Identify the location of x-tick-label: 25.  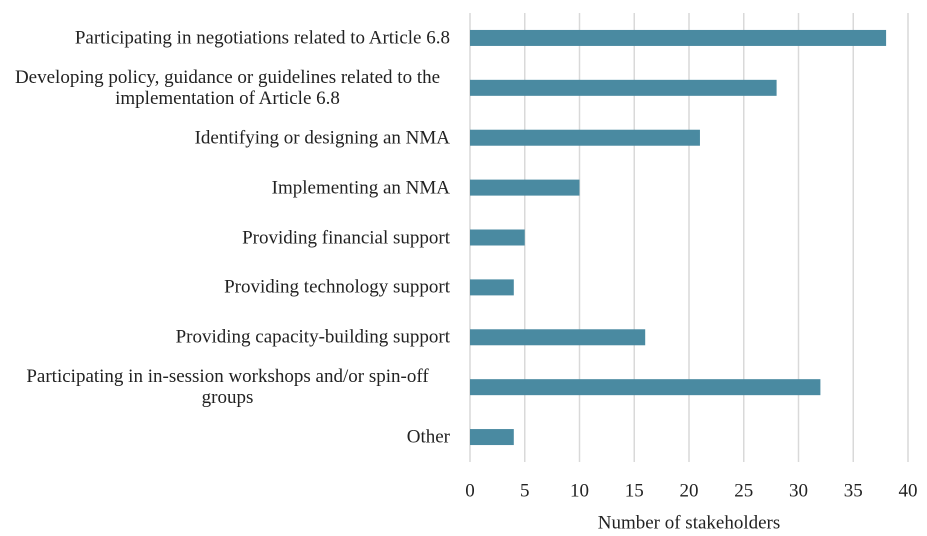
(743, 490).